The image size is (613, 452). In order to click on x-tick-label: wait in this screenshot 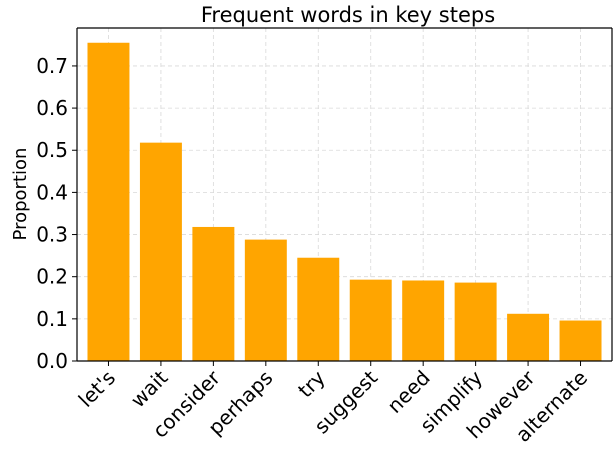, I will do `click(149, 388)`.